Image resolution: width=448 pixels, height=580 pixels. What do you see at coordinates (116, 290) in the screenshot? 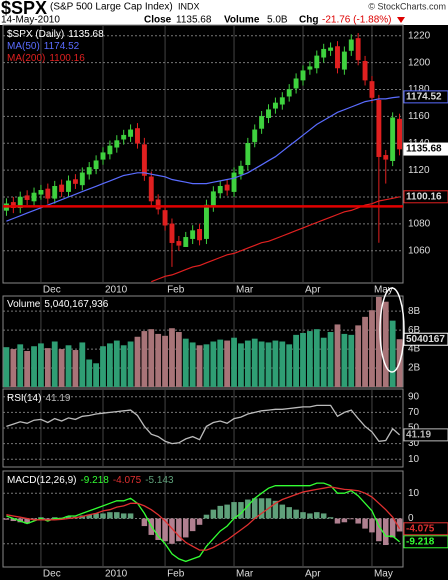
I see `x-tick-label: 2010` at bounding box center [116, 290].